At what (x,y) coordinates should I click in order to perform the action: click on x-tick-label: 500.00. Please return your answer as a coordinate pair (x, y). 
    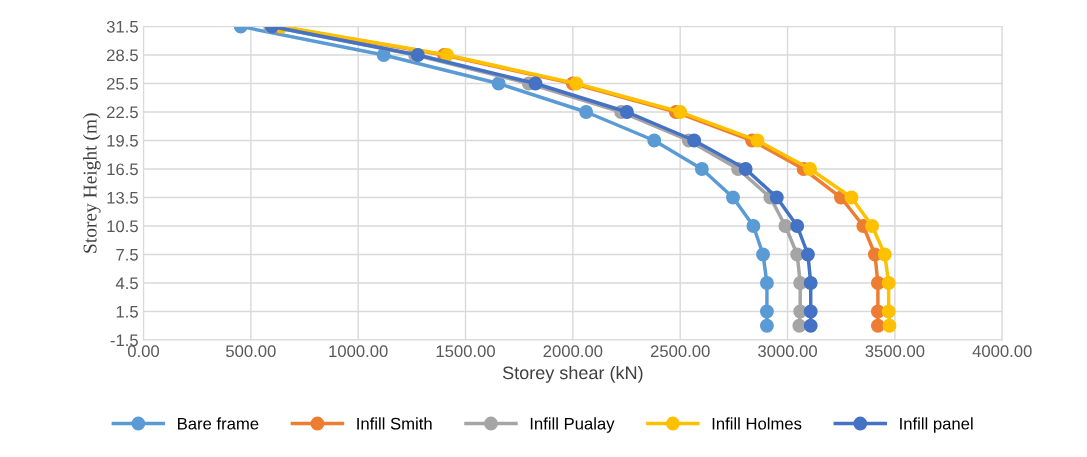
    Looking at the image, I should click on (251, 351).